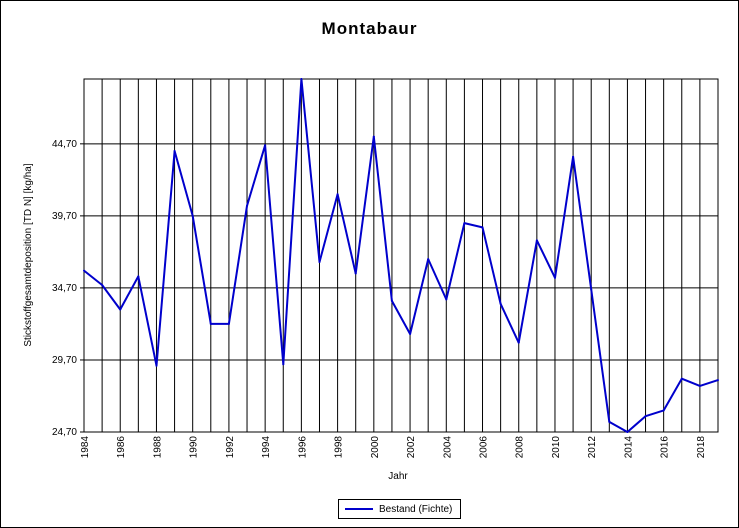 This screenshot has height=528, width=739. What do you see at coordinates (701, 447) in the screenshot?
I see `x-tick-label: 2018` at bounding box center [701, 447].